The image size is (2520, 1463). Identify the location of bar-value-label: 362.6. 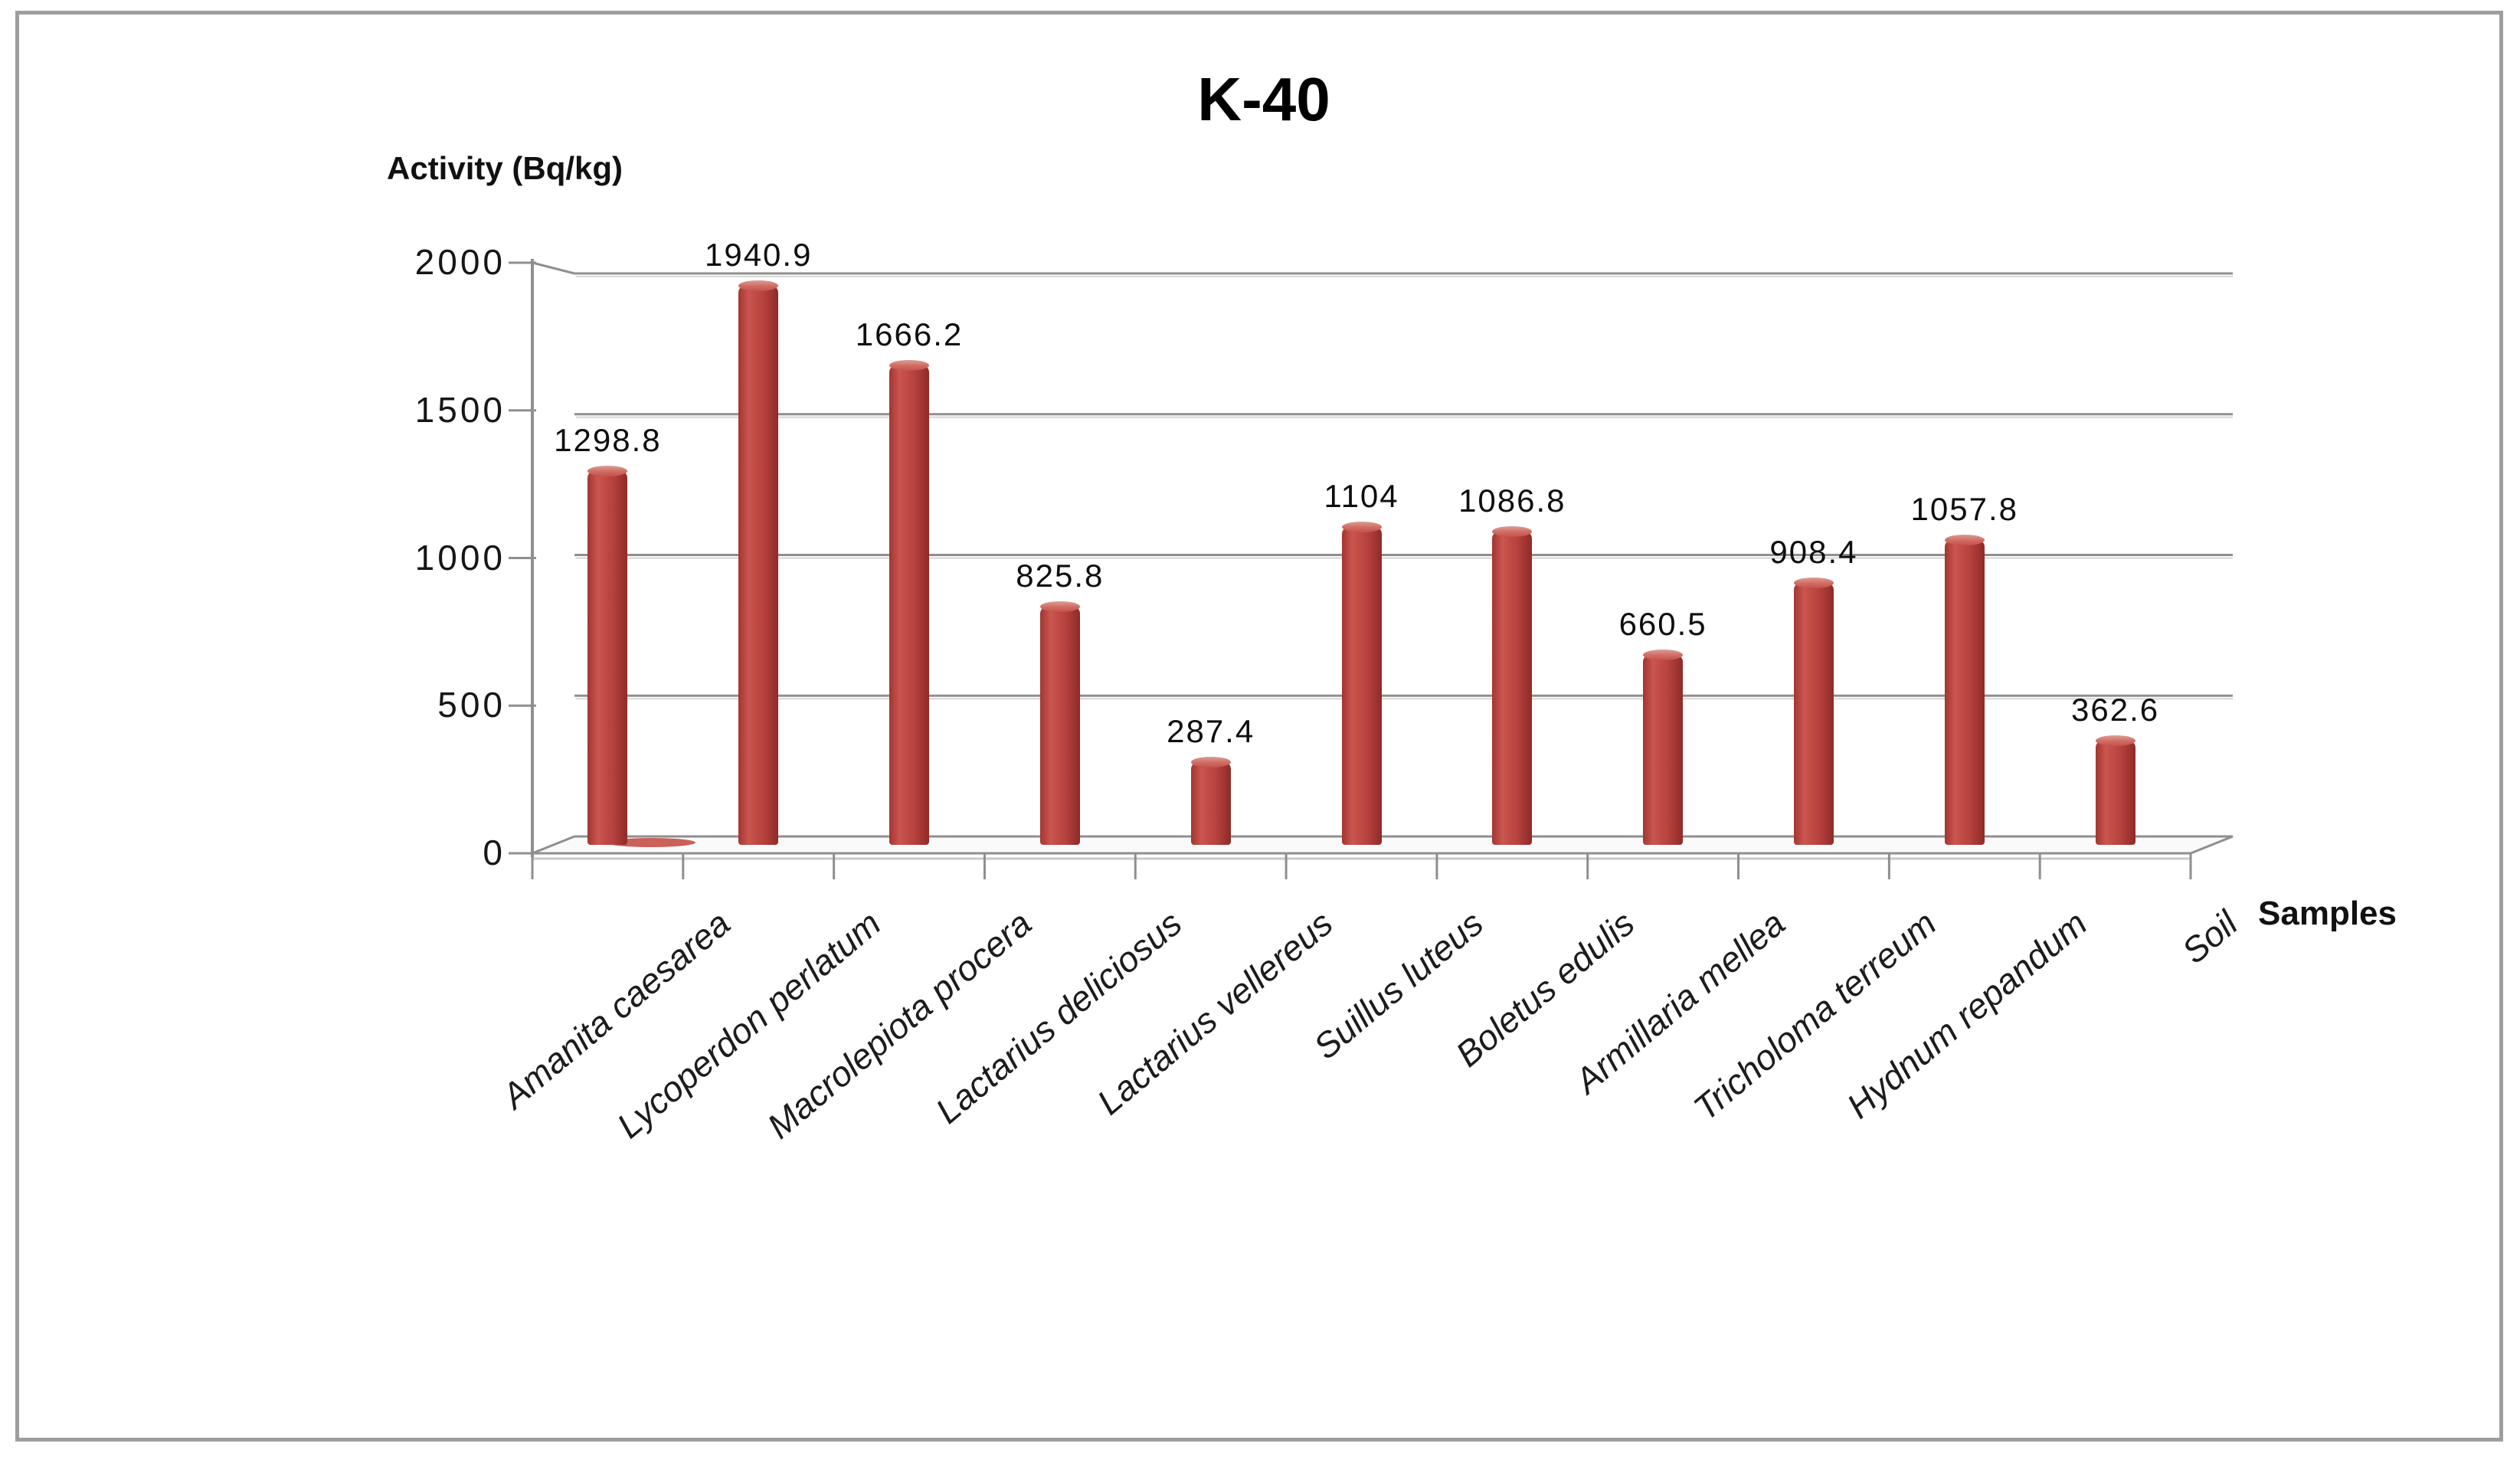
(2115, 709).